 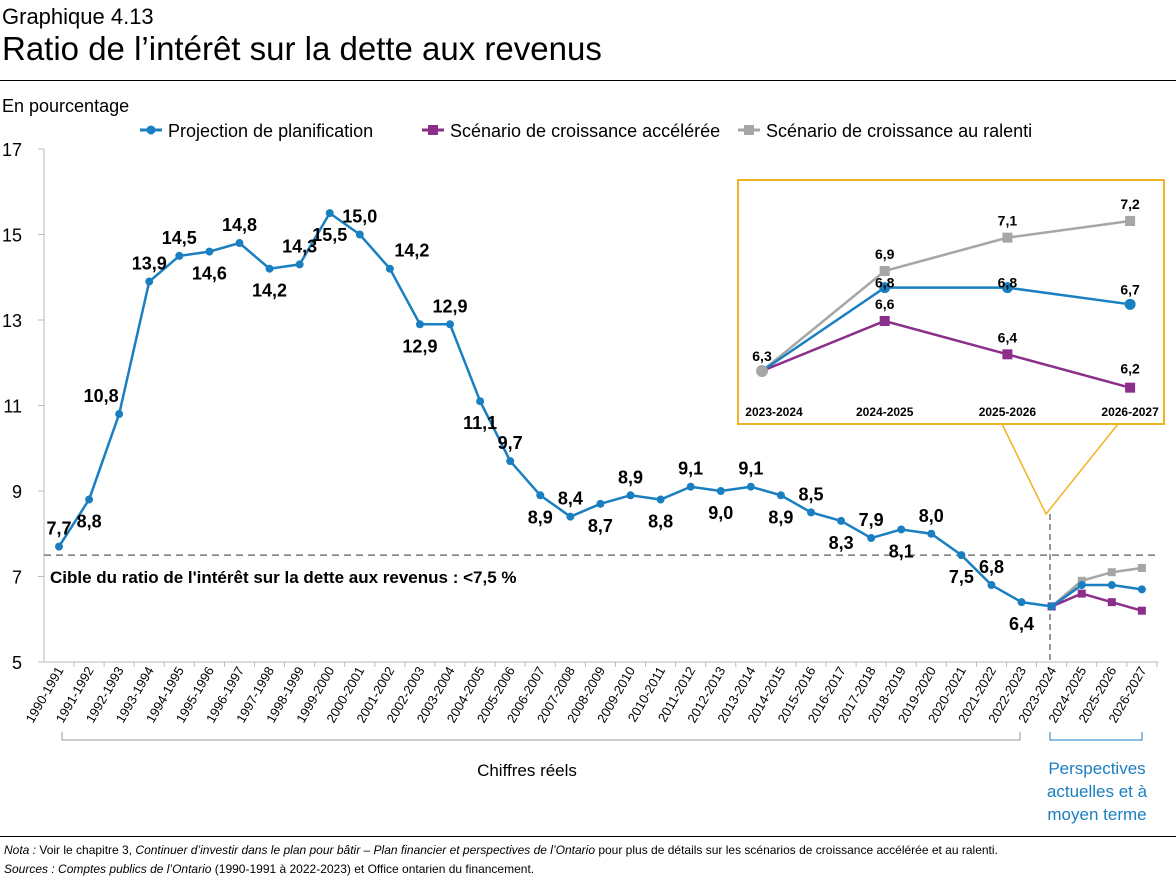 I want to click on chart-number: Graphique 4.13, so click(x=78, y=16).